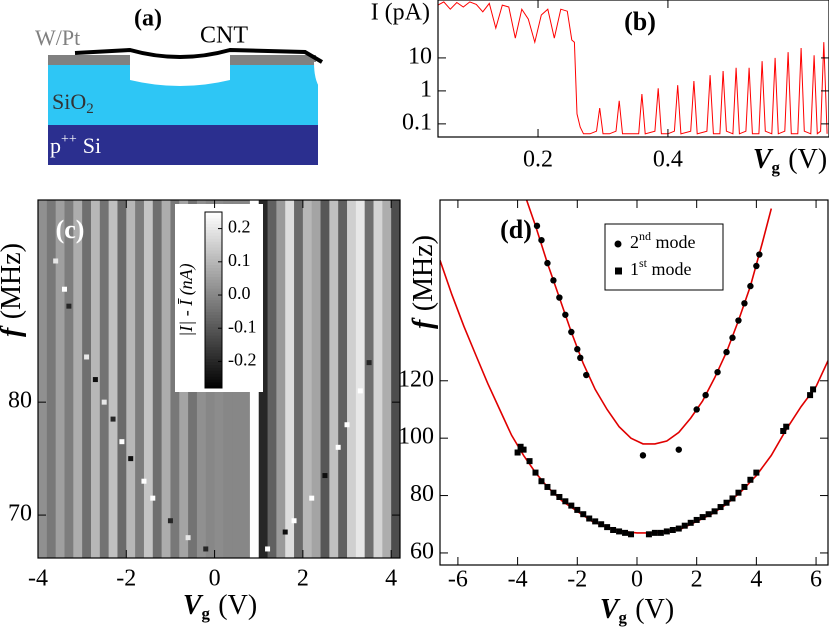 The width and height of the screenshot is (829, 632). I want to click on x-tick-label: -4, so click(518, 580).